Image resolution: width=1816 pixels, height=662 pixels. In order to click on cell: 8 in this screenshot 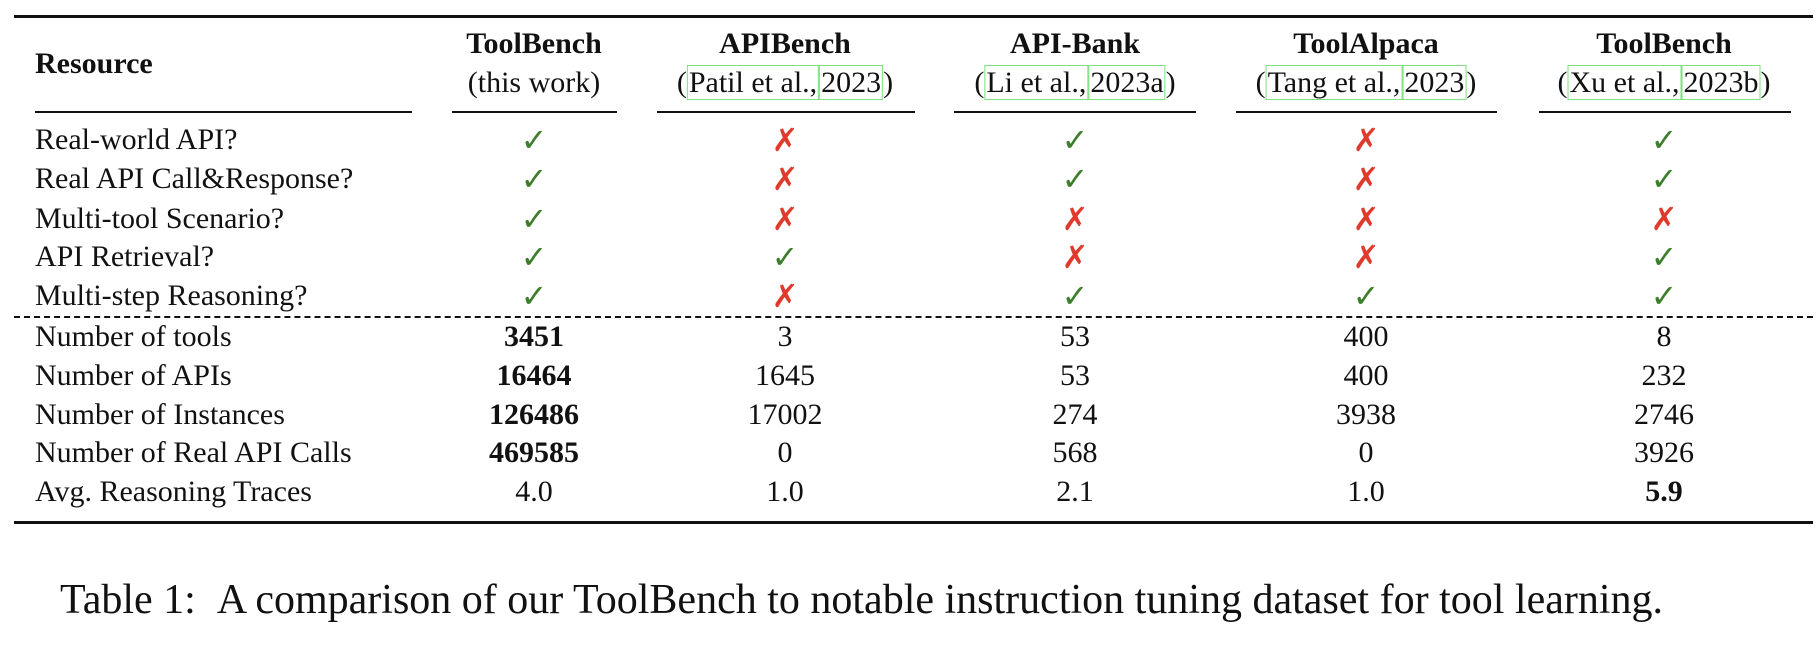, I will do `click(1664, 336)`.